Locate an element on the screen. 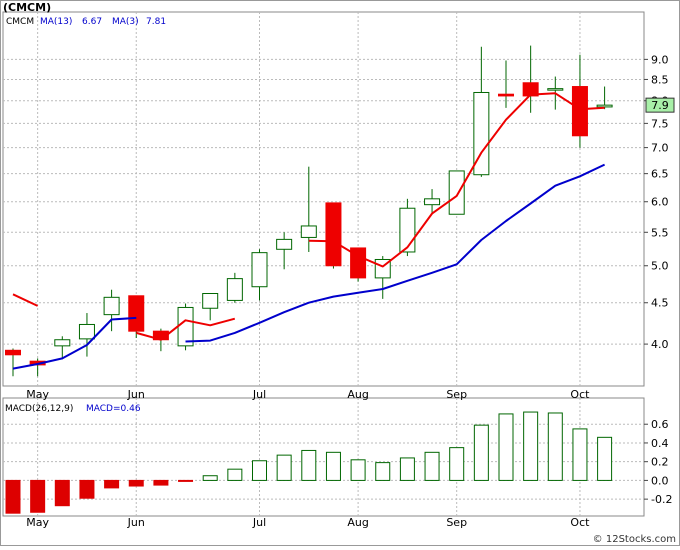  macd-legend-label: MACD(26,12,9) is located at coordinates (39, 409).